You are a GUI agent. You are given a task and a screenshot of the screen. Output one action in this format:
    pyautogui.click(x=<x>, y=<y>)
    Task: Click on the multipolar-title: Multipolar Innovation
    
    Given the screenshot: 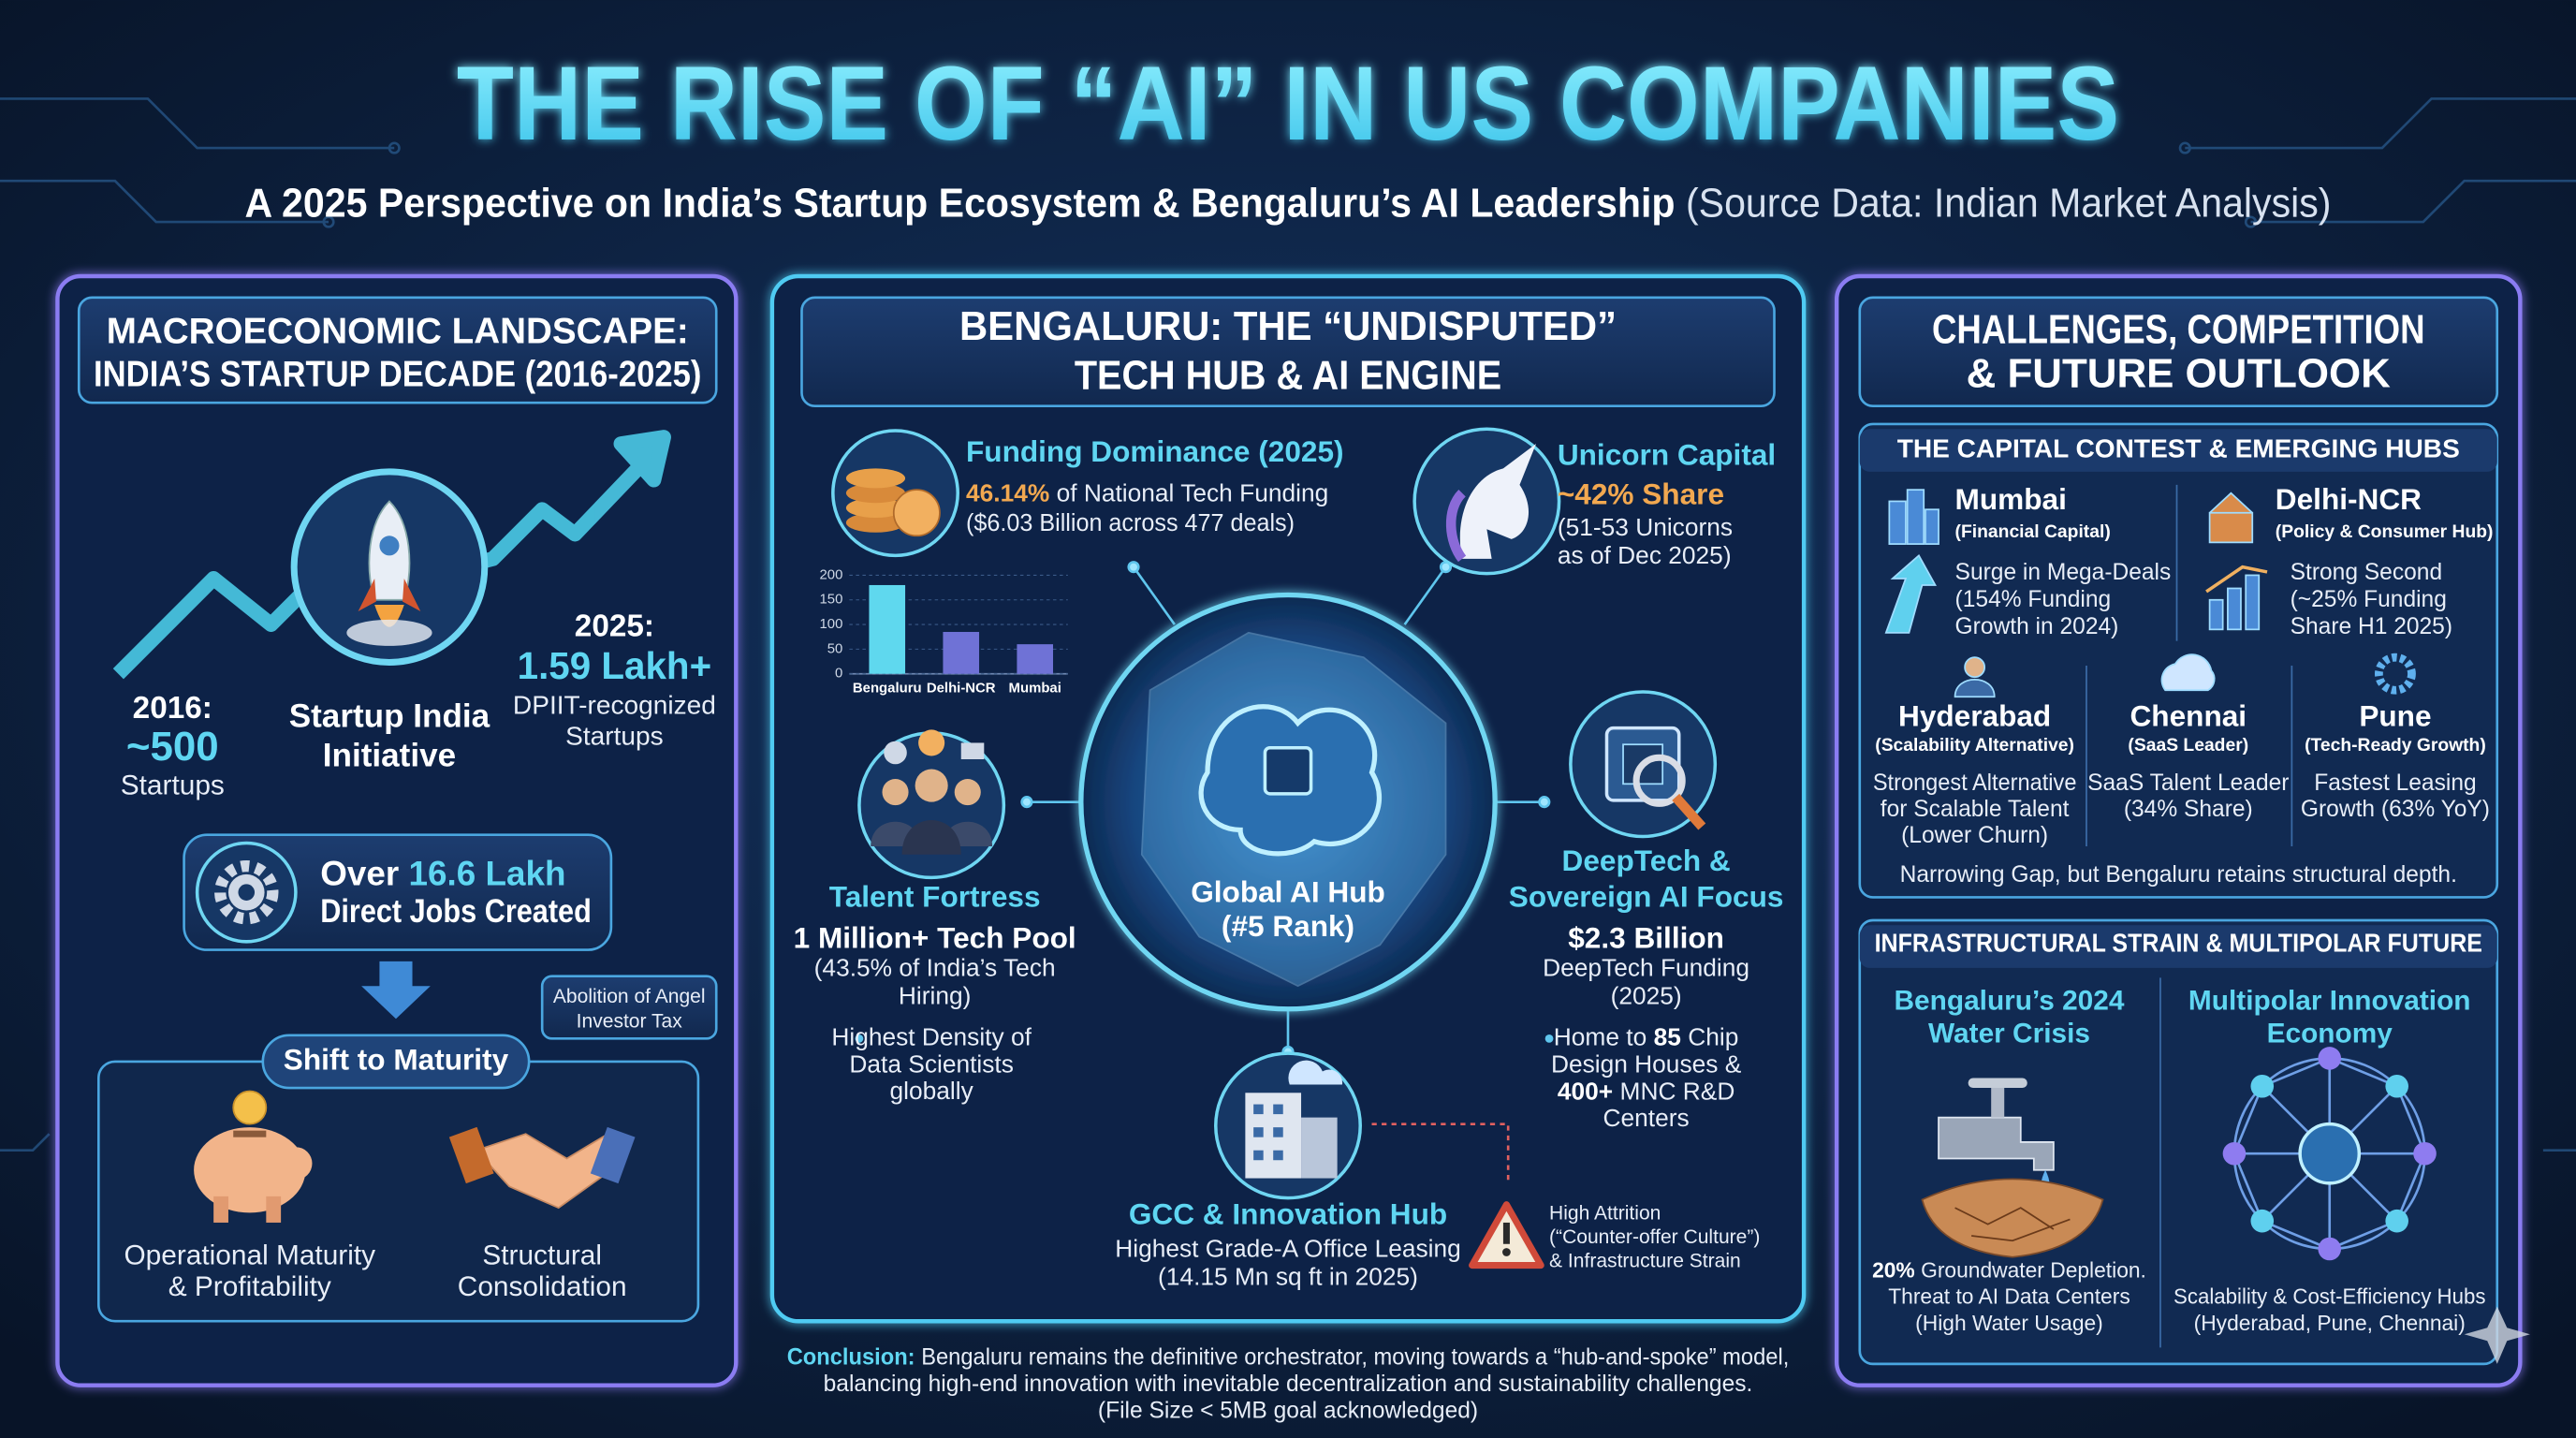 What is the action you would take?
    pyautogui.click(x=2329, y=1001)
    